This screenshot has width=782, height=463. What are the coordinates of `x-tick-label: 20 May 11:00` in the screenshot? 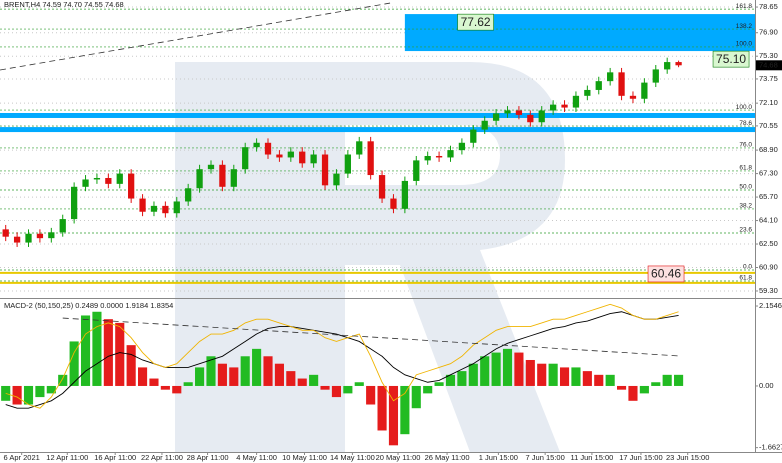 It's located at (398, 457).